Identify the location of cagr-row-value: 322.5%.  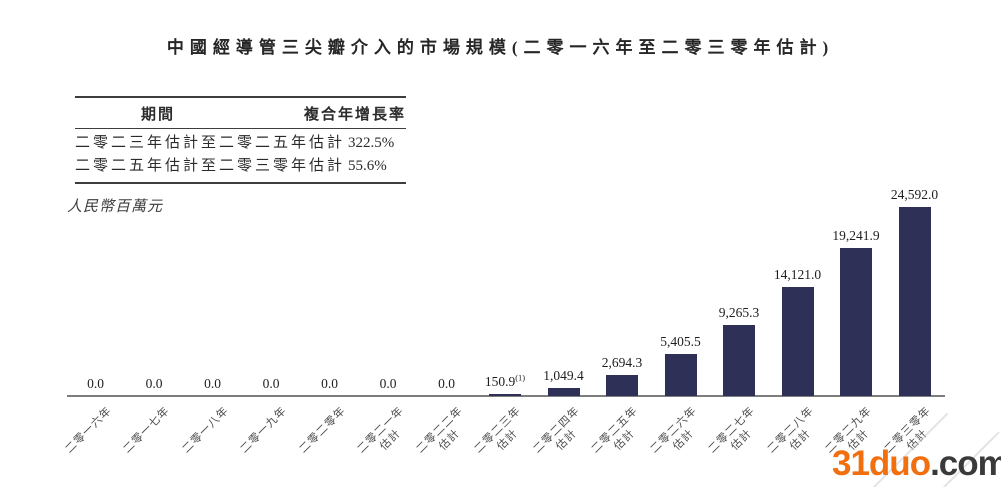
(371, 143).